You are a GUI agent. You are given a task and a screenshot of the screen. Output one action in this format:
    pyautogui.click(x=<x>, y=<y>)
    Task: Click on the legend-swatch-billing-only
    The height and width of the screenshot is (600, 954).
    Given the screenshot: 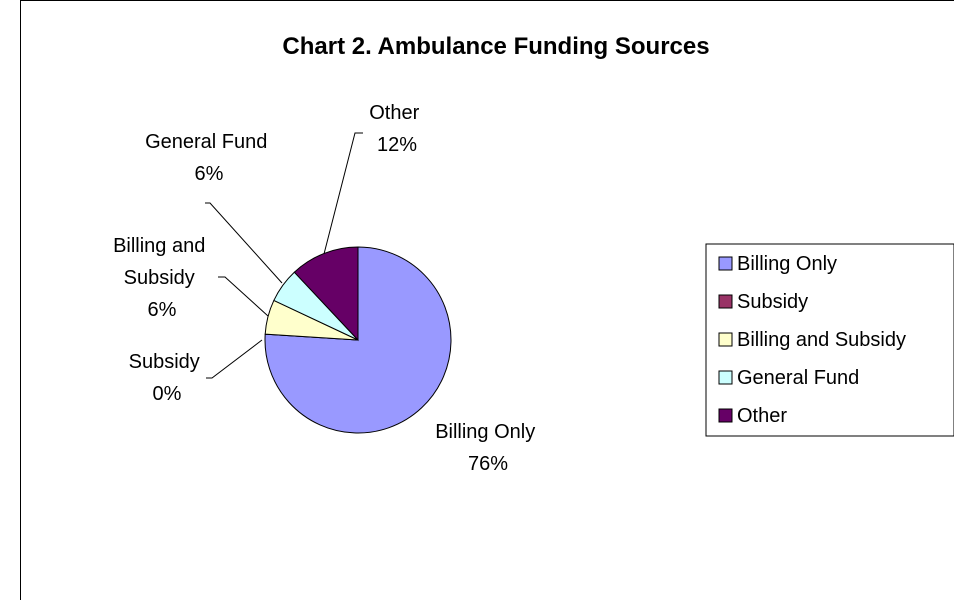 What is the action you would take?
    pyautogui.click(x=725, y=263)
    